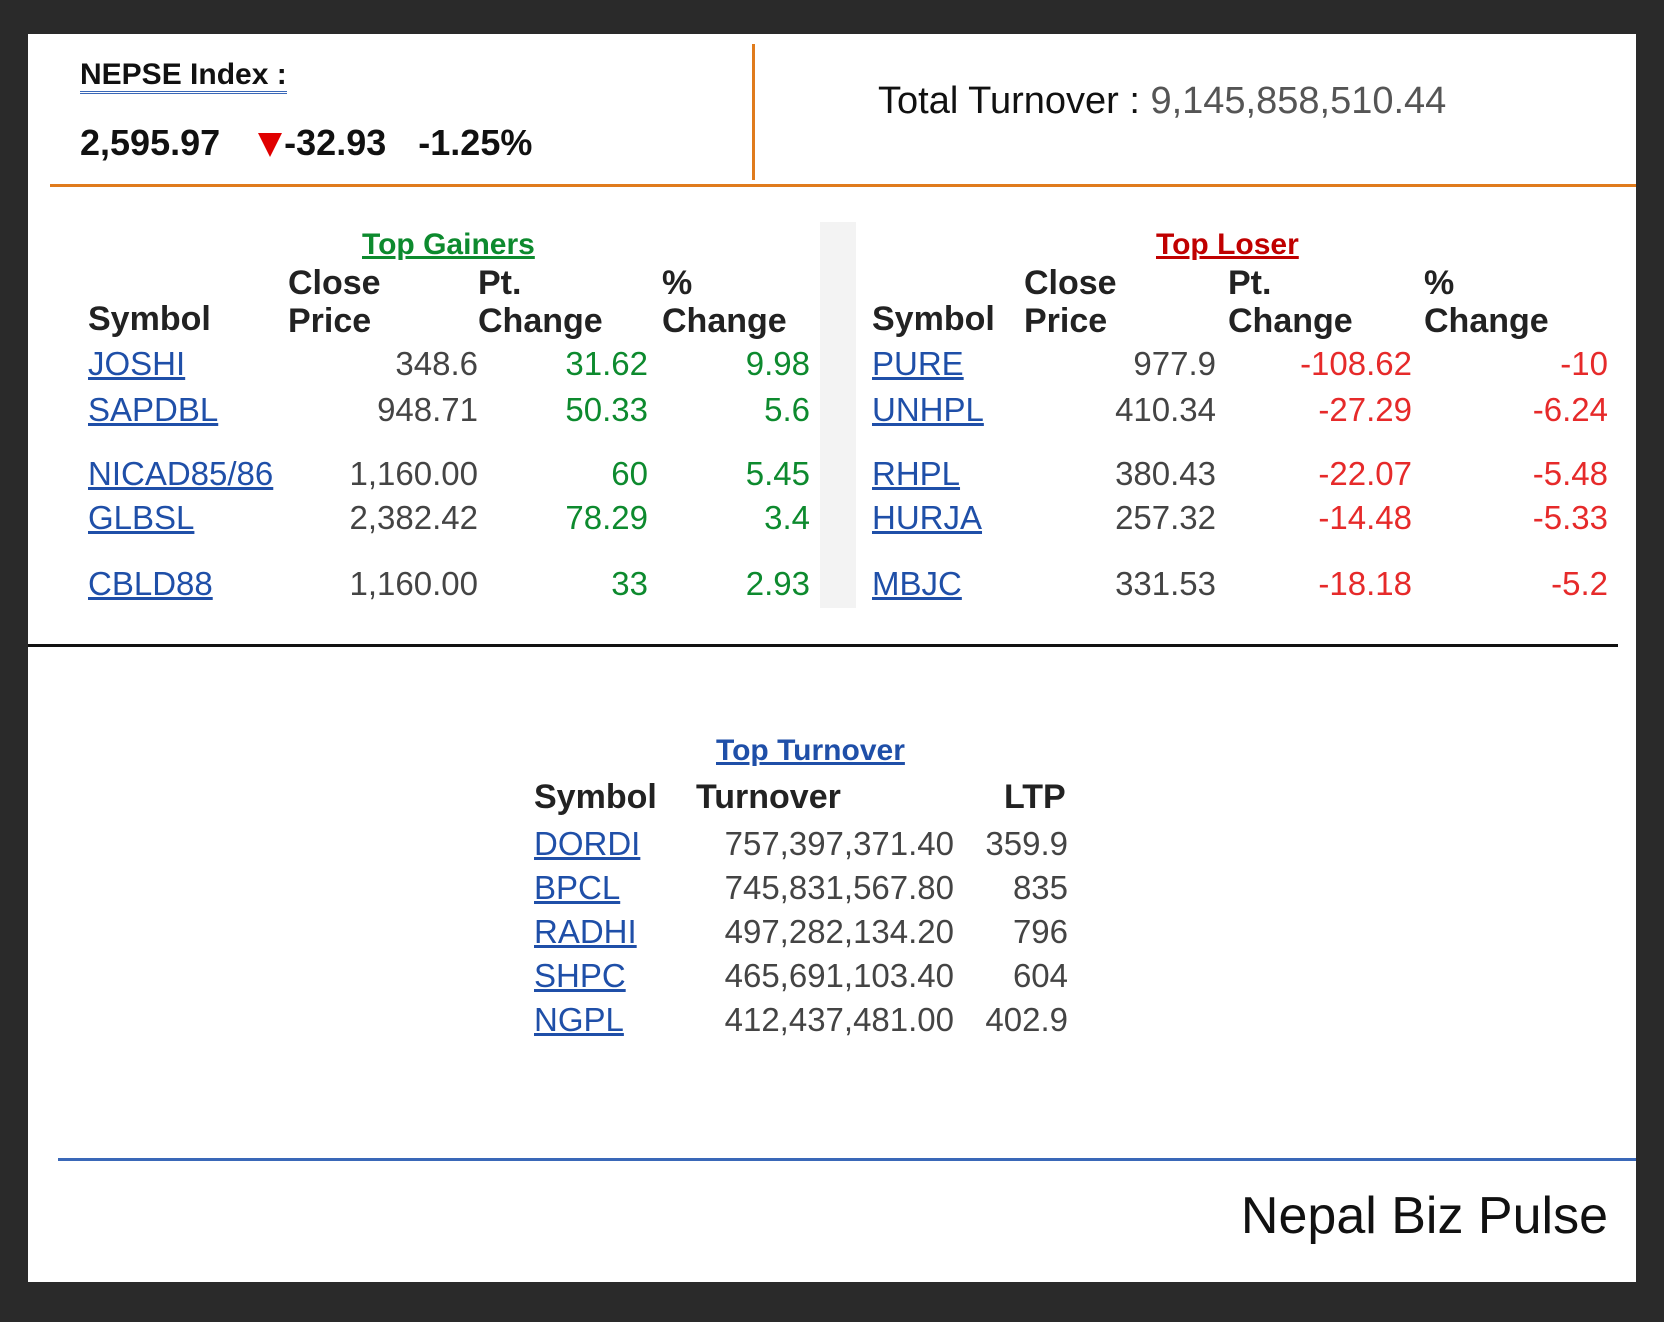 The width and height of the screenshot is (1664, 1322). What do you see at coordinates (1070, 283) in the screenshot?
I see `losers-header-close-line1: Close` at bounding box center [1070, 283].